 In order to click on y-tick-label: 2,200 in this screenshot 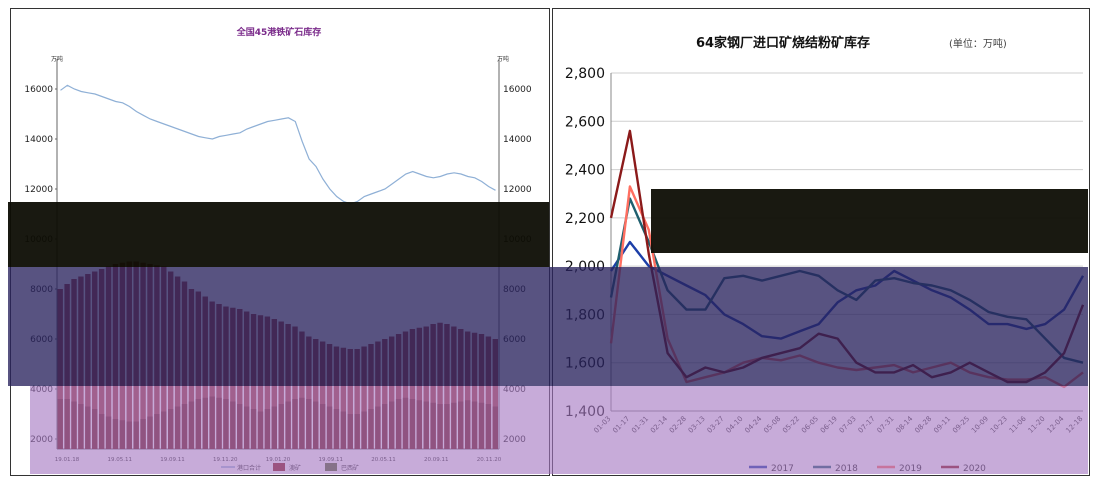, I will do `click(585, 219)`.